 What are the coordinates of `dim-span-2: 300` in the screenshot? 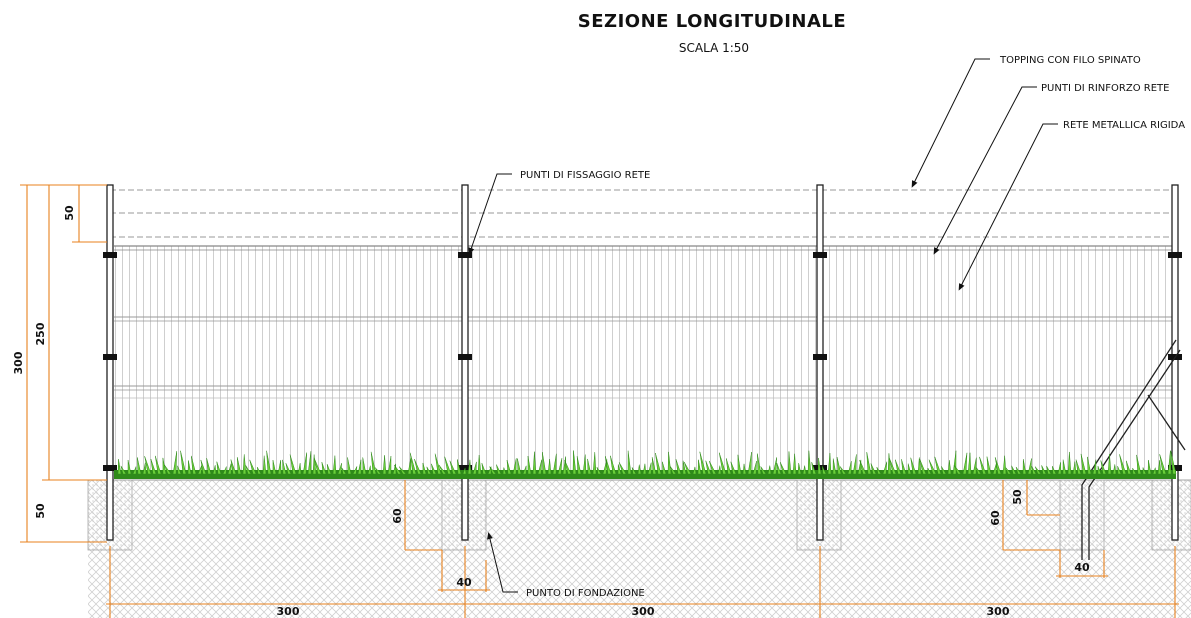 It's located at (643, 611).